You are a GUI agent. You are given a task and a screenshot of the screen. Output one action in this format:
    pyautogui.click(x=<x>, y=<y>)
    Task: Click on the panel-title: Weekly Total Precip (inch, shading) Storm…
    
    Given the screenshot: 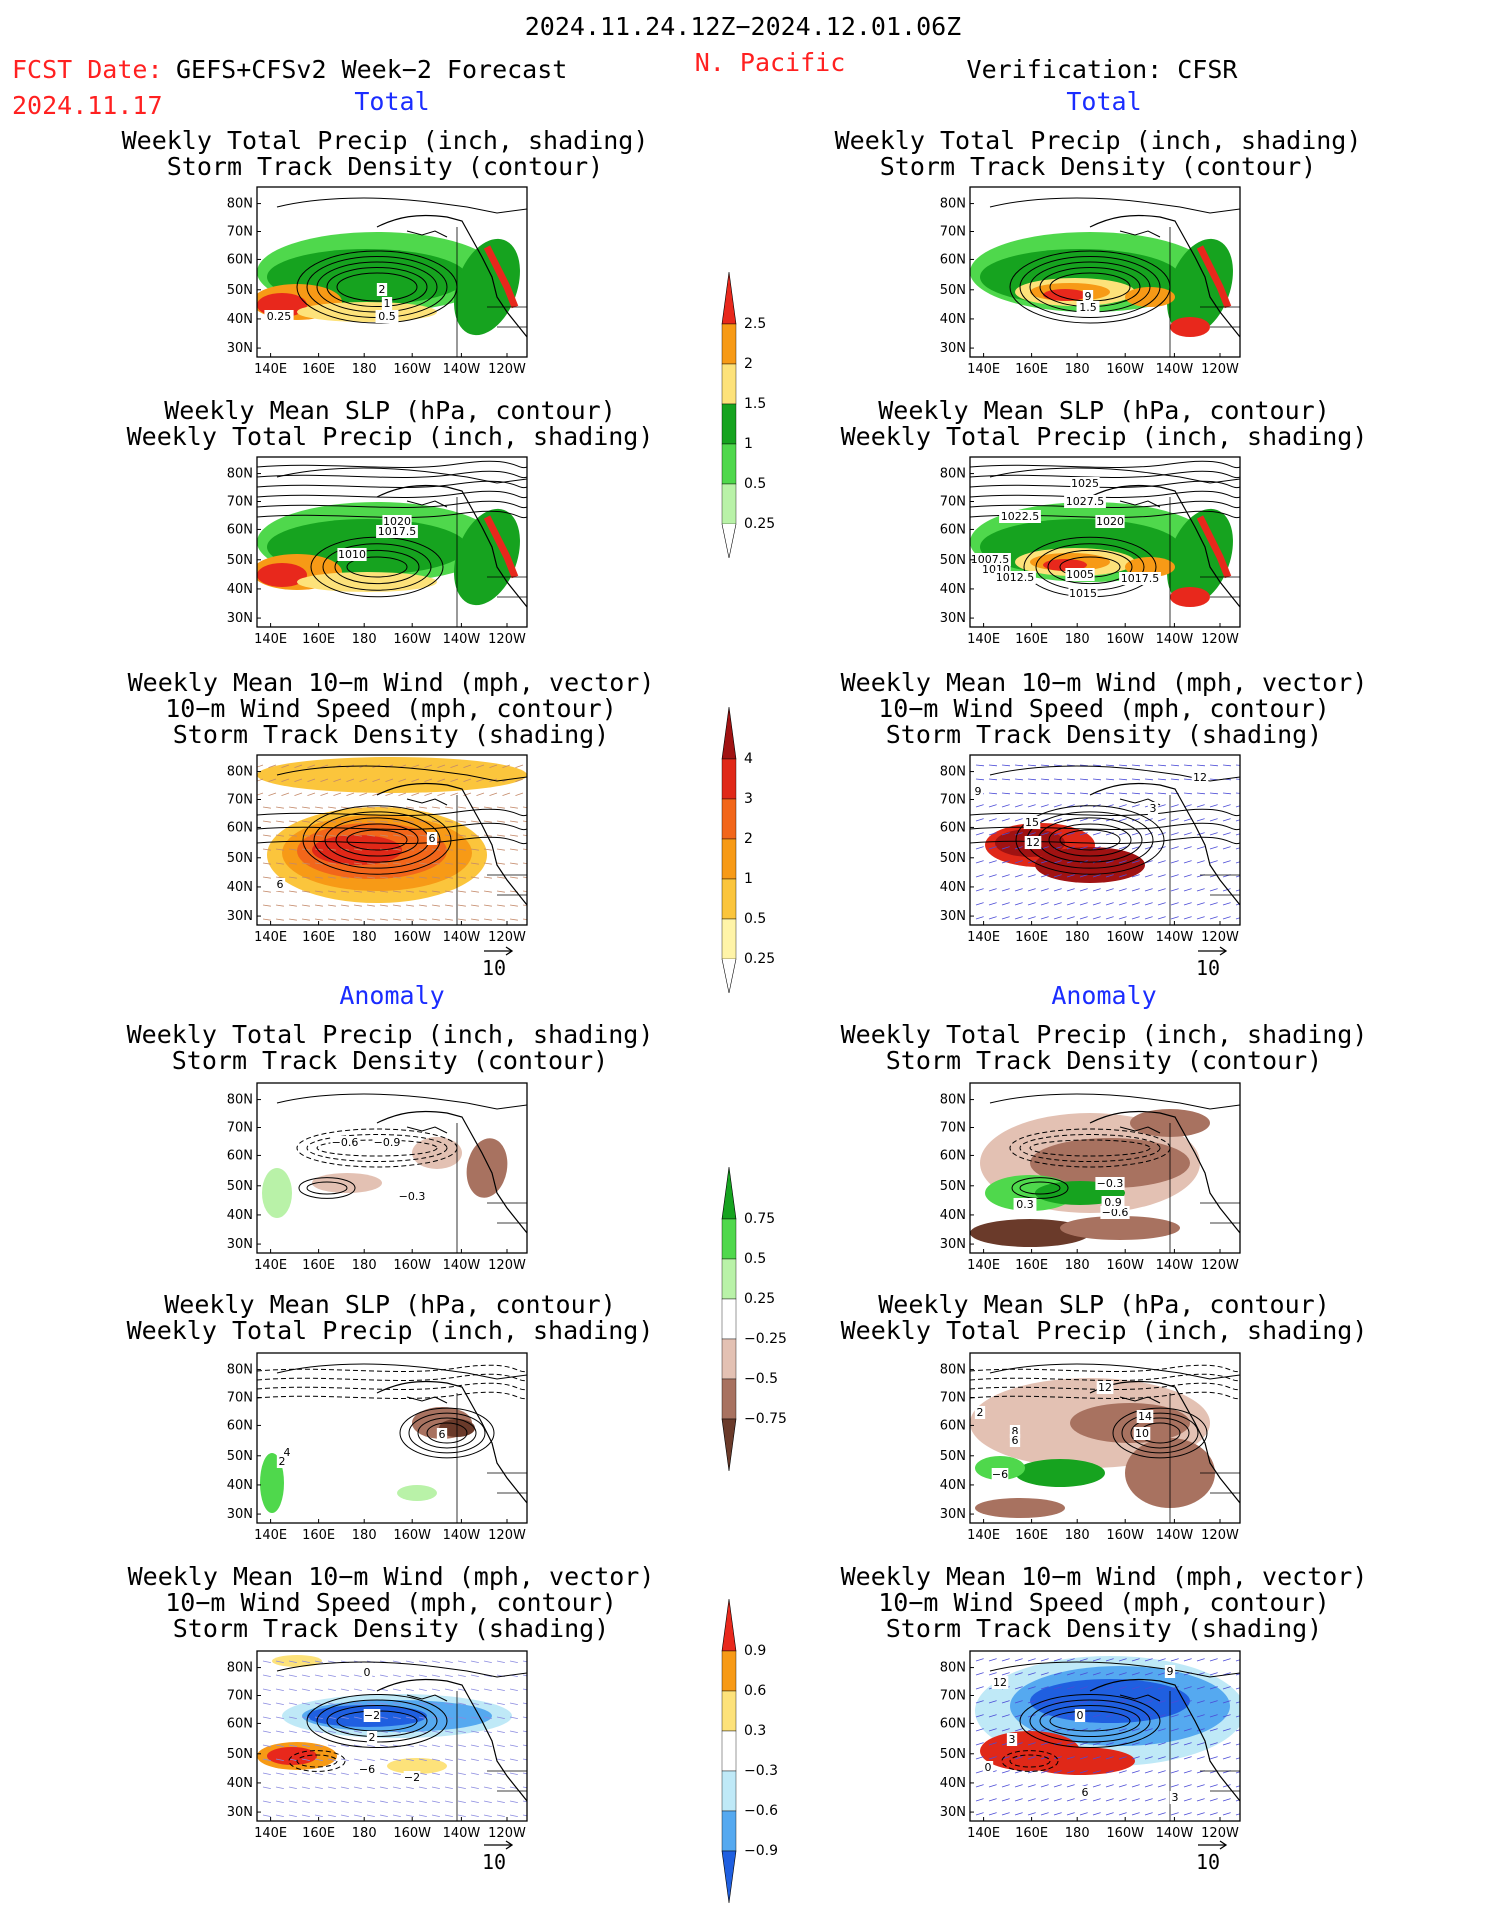 What is the action you would take?
    pyautogui.click(x=1098, y=153)
    